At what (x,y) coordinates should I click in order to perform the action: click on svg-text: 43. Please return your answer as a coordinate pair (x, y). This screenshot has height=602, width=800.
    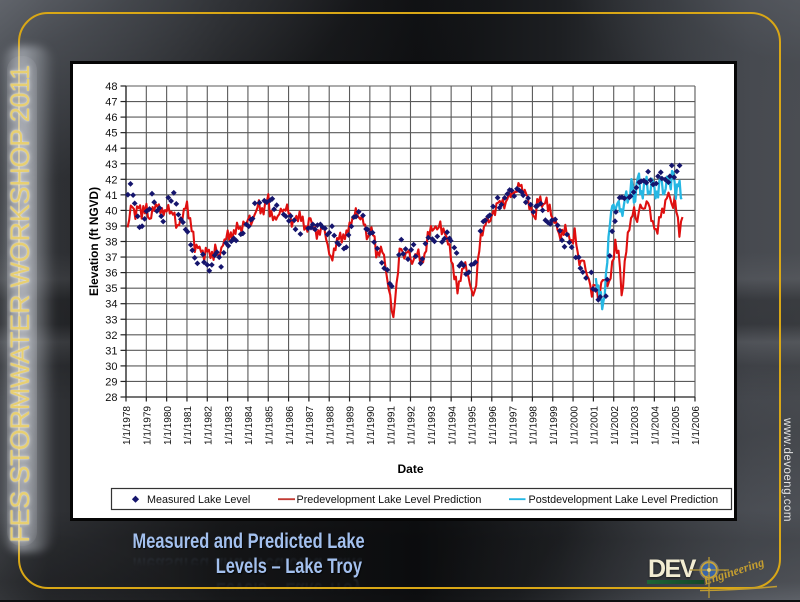
    Looking at the image, I should click on (111, 165).